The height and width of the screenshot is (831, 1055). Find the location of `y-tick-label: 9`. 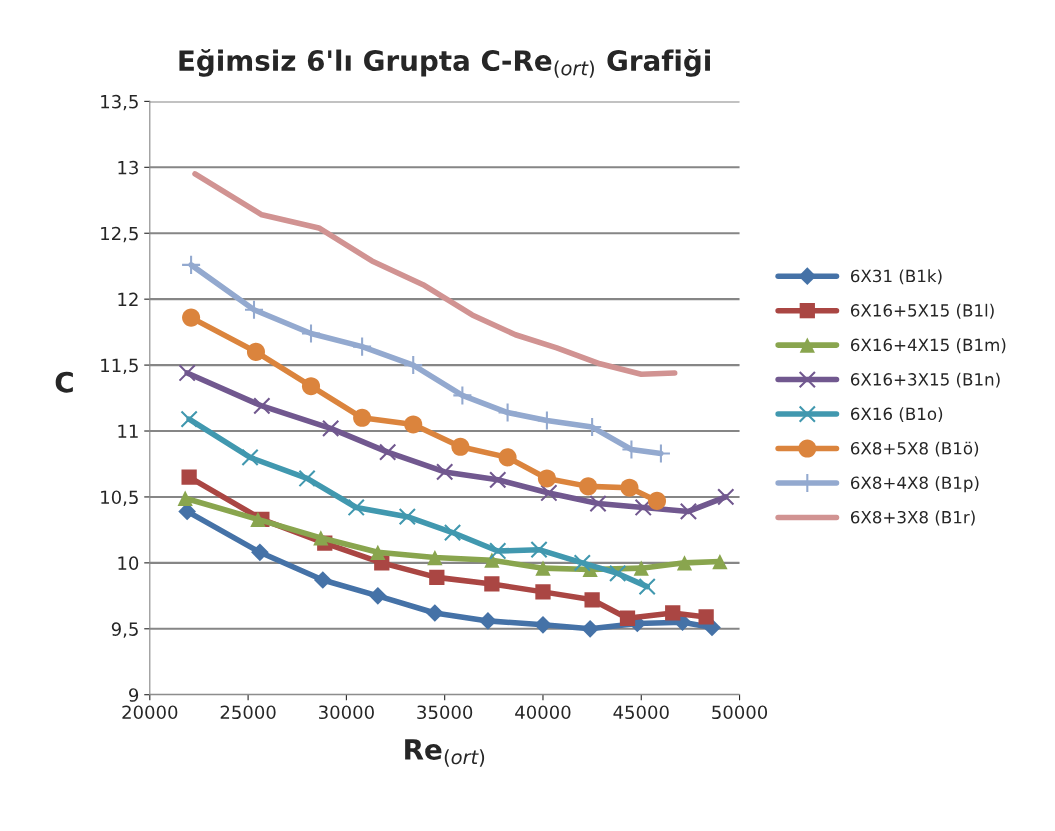

y-tick-label: 9 is located at coordinates (134, 695).